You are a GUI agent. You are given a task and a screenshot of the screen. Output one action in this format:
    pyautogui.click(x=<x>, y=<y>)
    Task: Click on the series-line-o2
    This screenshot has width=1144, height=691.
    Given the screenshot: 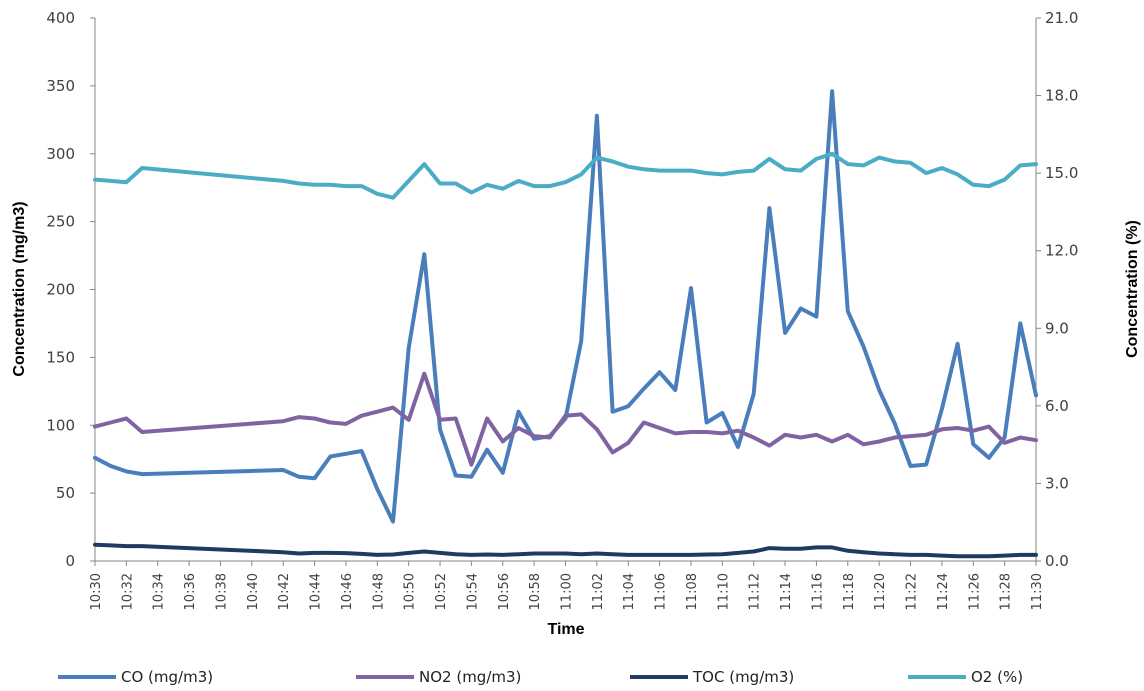 What is the action you would take?
    pyautogui.click(x=565, y=175)
    